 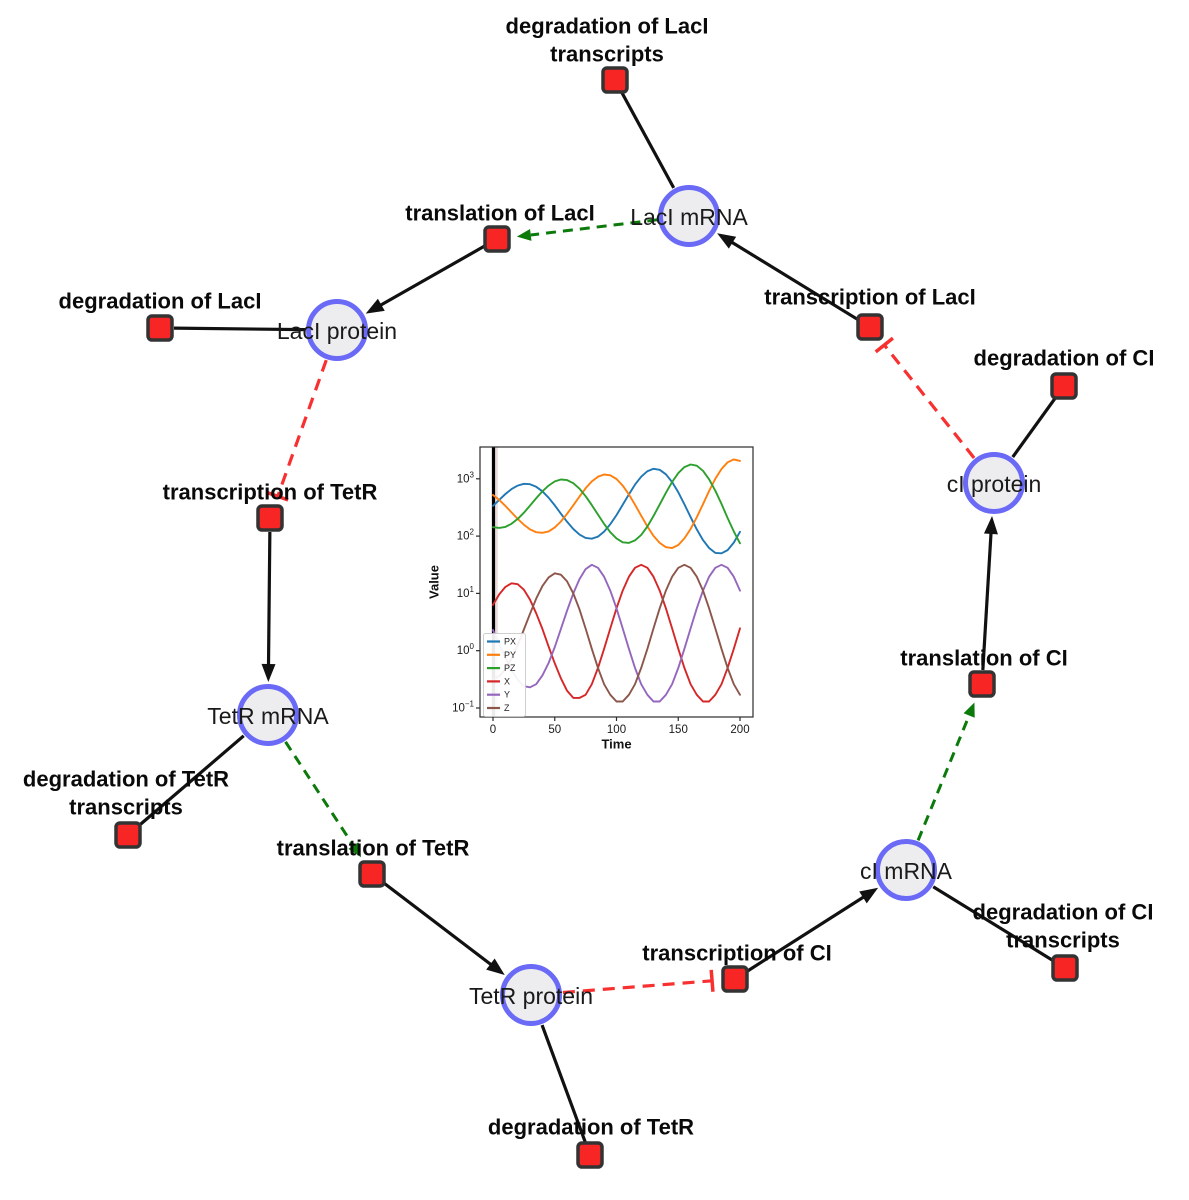 I want to click on reaction-node-deg-laci-transcripts, so click(x=615, y=80).